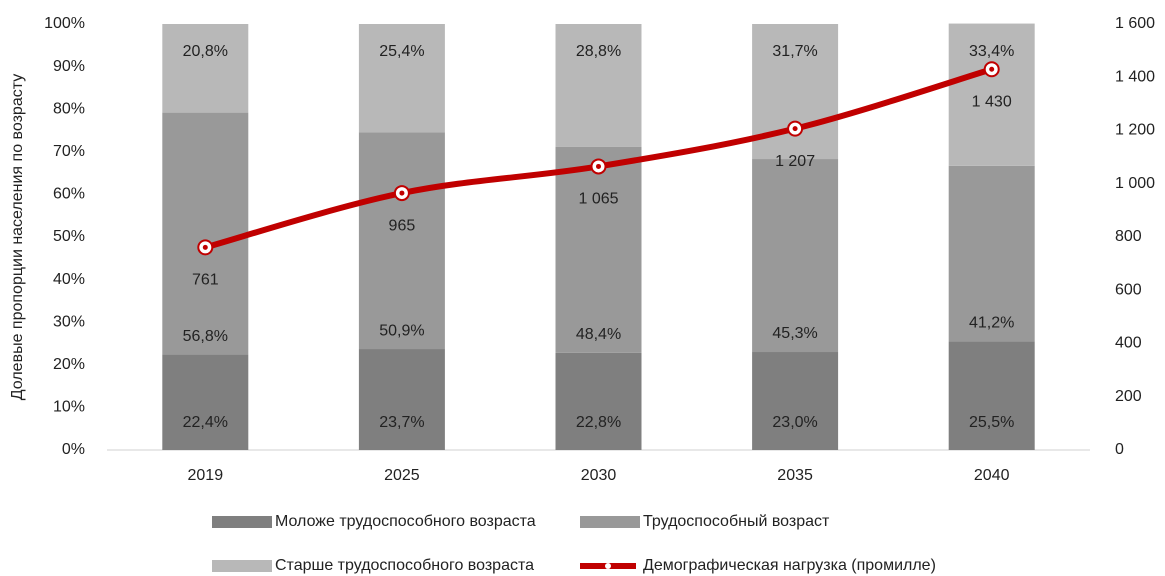 The height and width of the screenshot is (576, 1165). What do you see at coordinates (1135, 183) in the screenshot?
I see `y2-tick-label: 1 000` at bounding box center [1135, 183].